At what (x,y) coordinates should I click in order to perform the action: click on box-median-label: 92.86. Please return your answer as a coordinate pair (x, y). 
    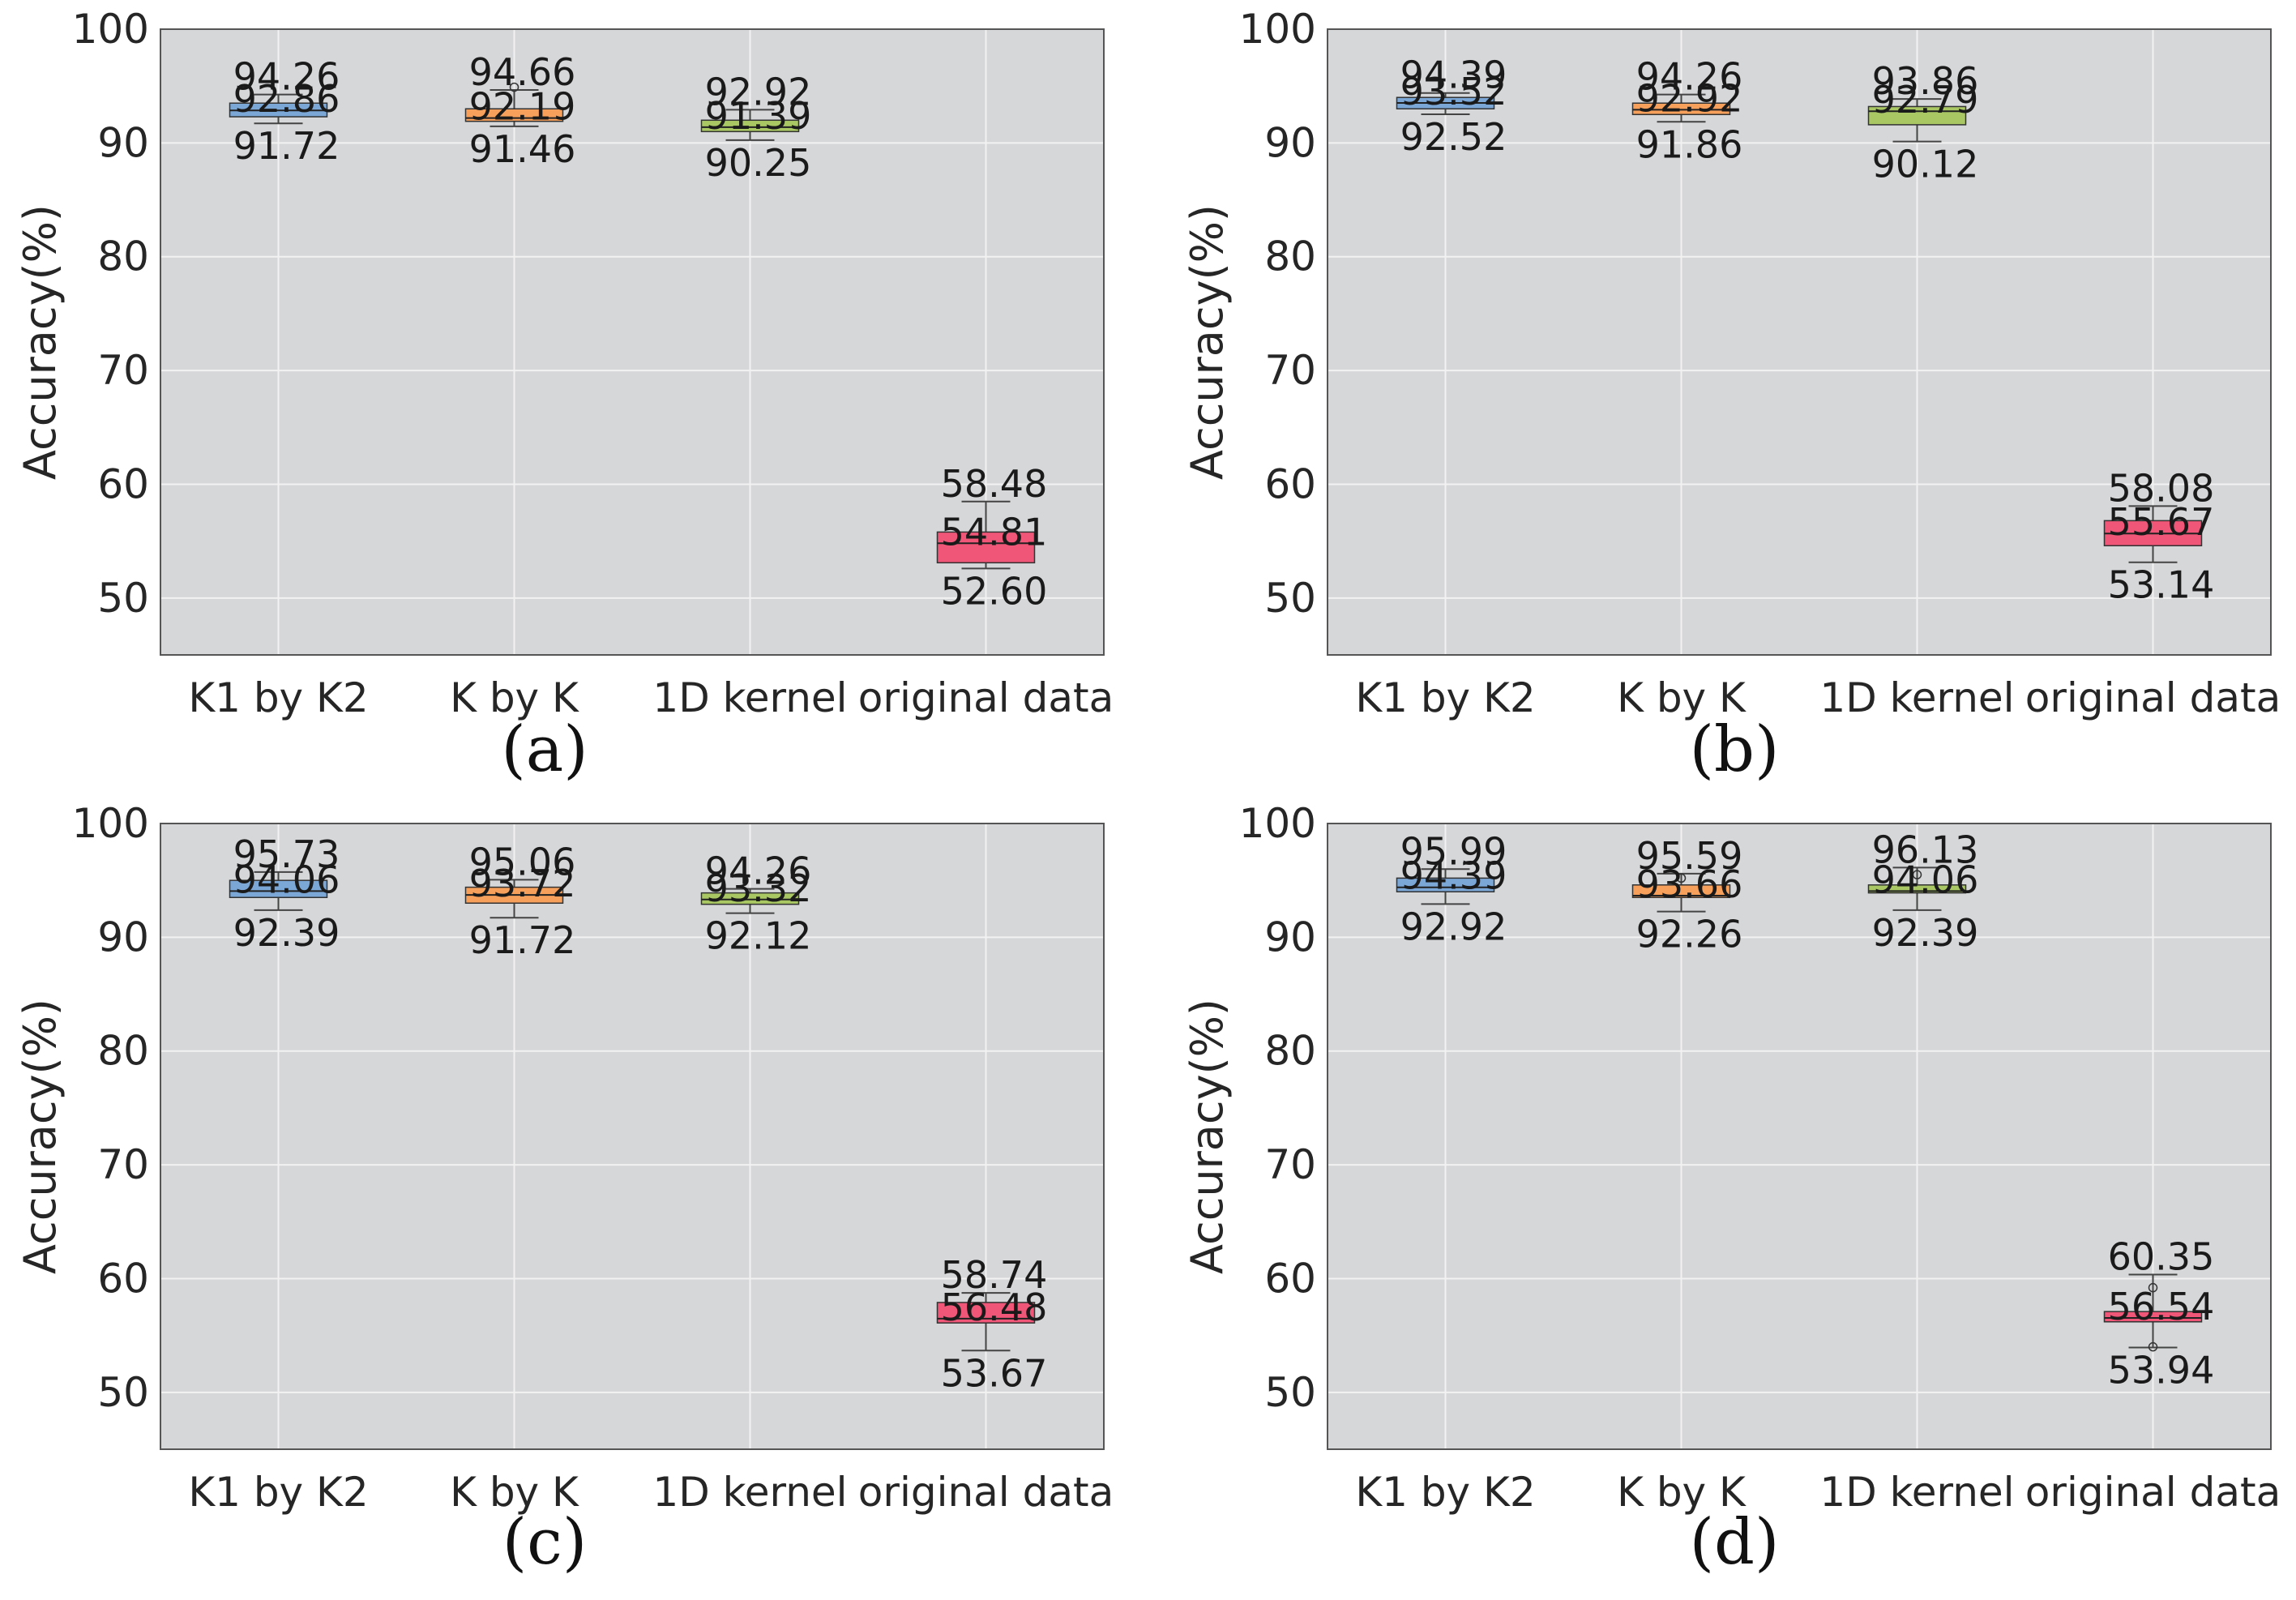
    Looking at the image, I should click on (286, 99).